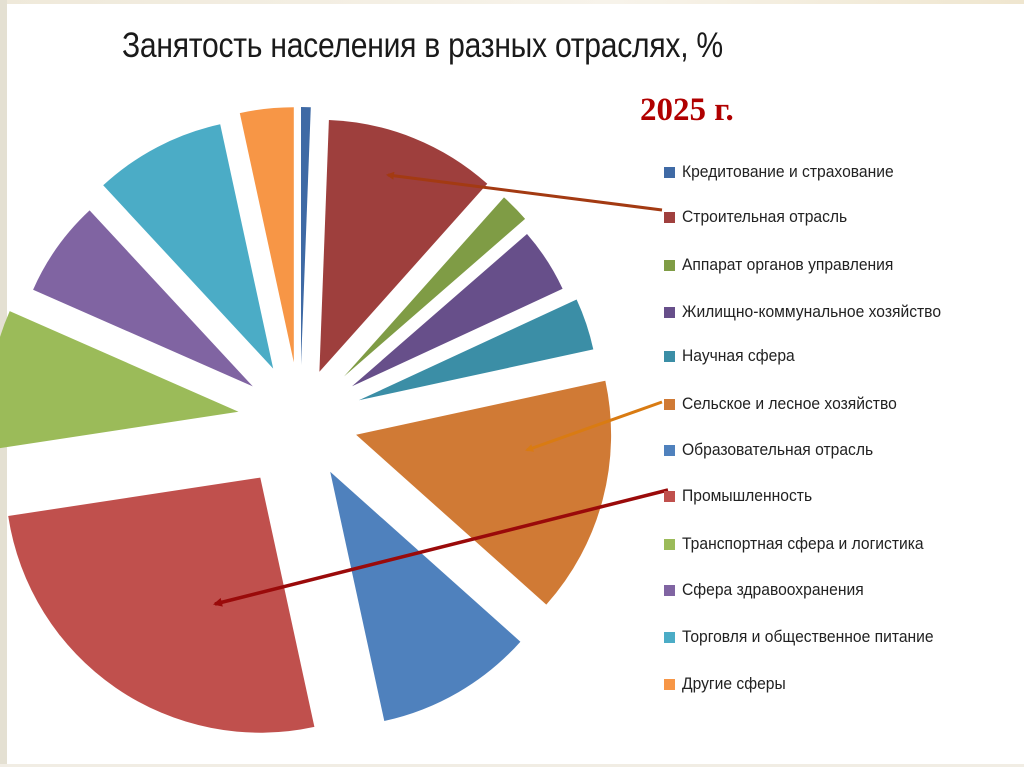 The width and height of the screenshot is (1024, 767). I want to click on legend-label: Другие сферы, so click(734, 683).